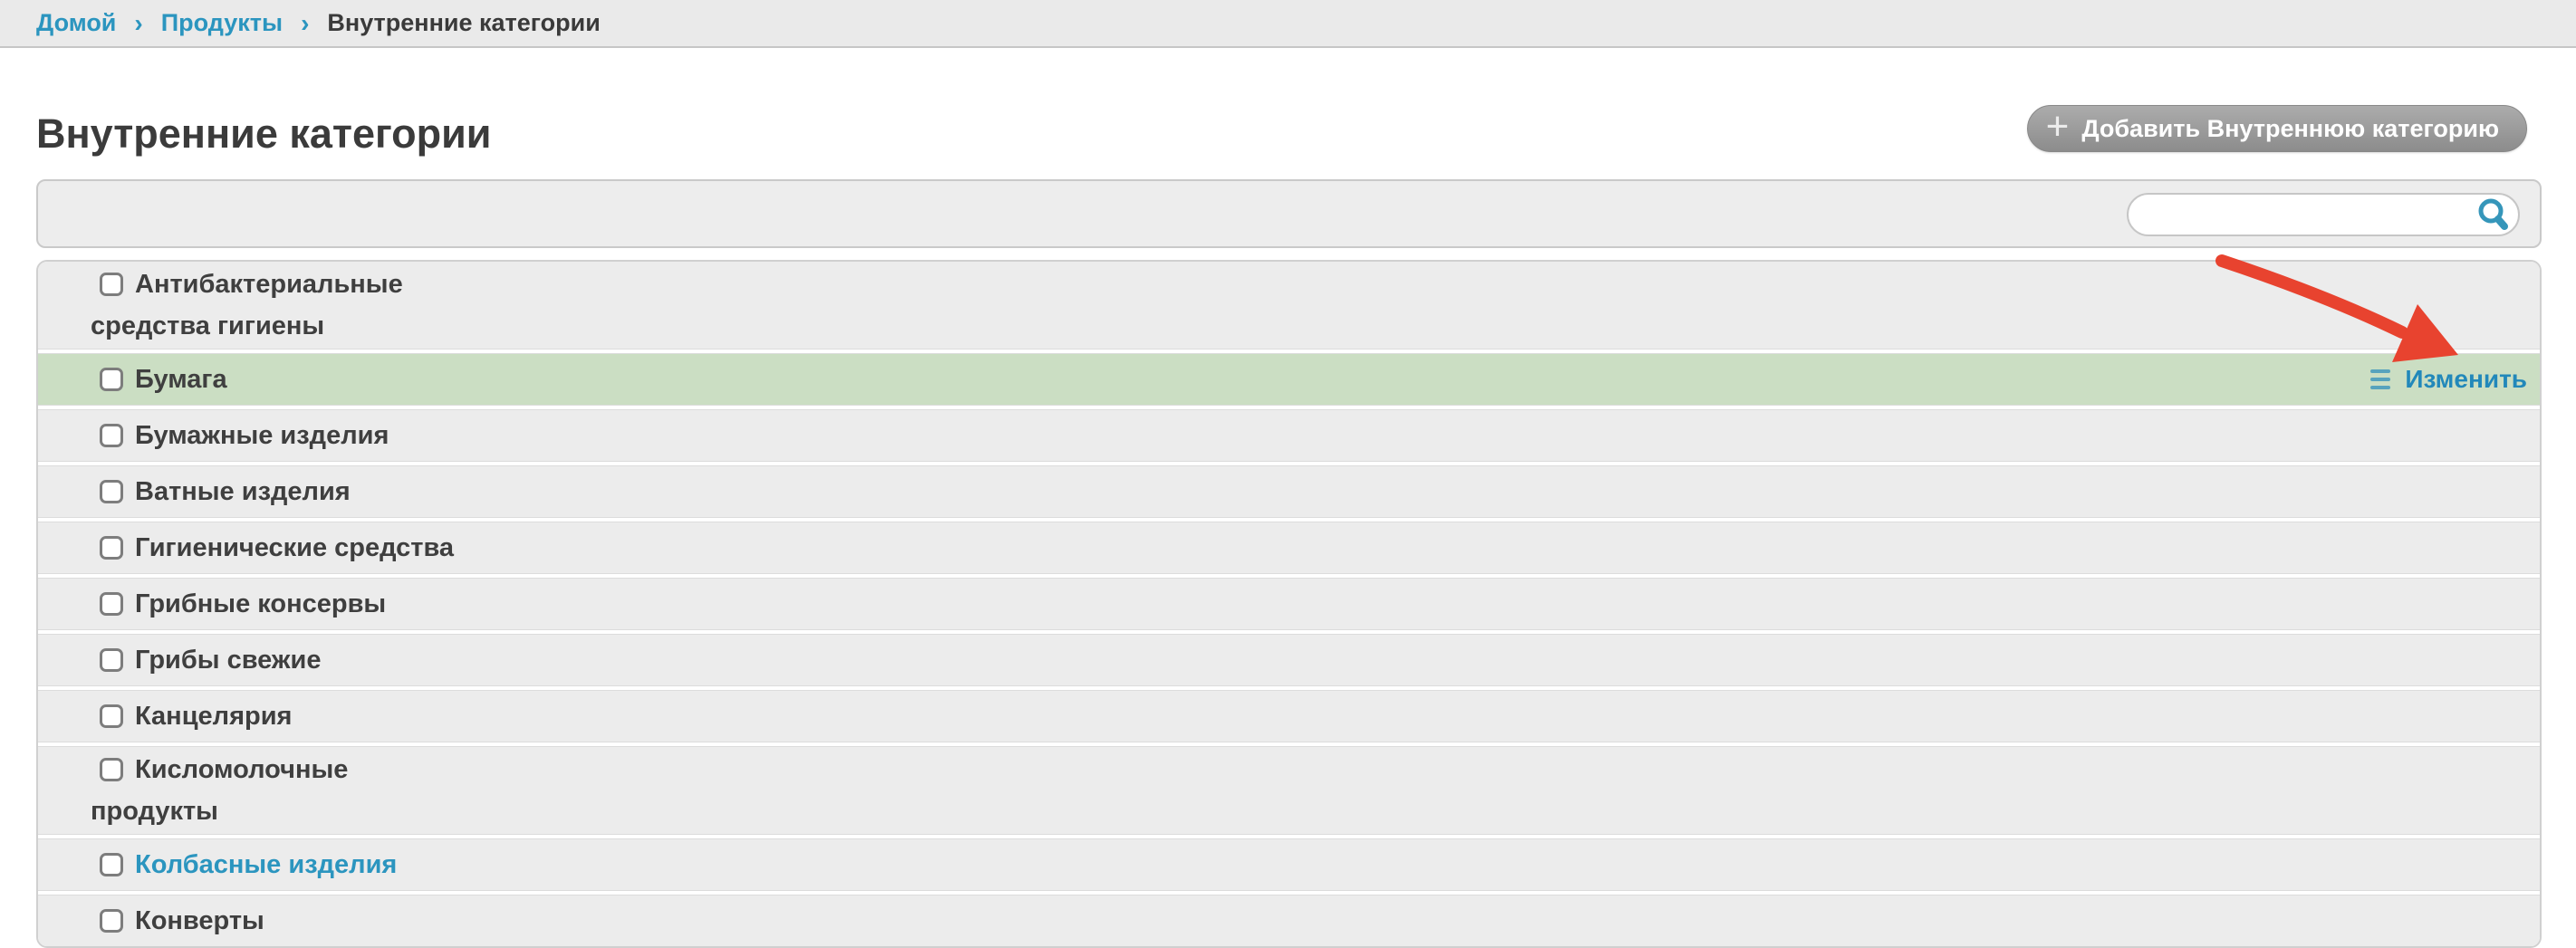  I want to click on menu-icon, so click(2380, 379).